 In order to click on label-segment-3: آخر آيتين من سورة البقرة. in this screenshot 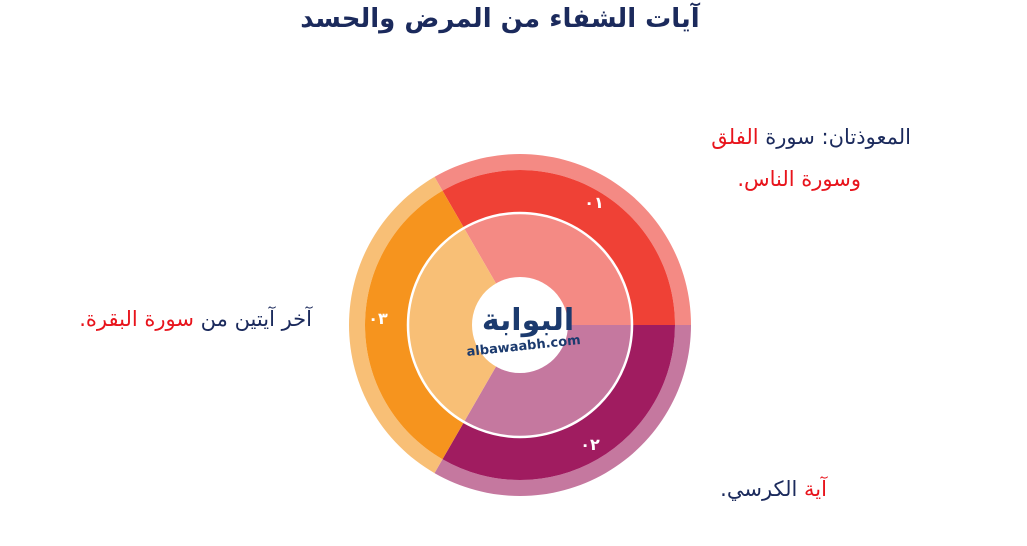, I will do `click(195, 319)`.